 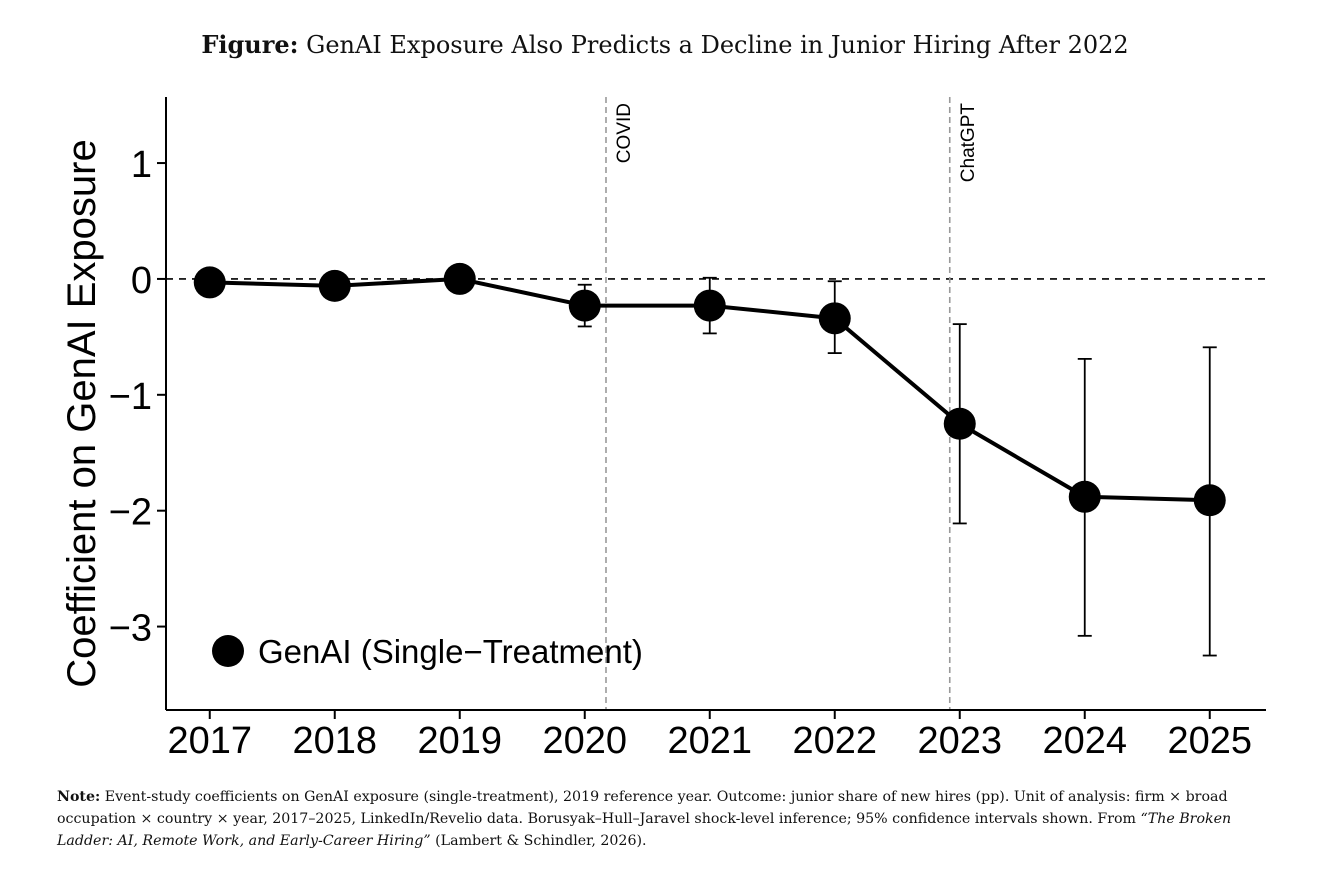 I want to click on legend-marker, so click(x=228, y=651).